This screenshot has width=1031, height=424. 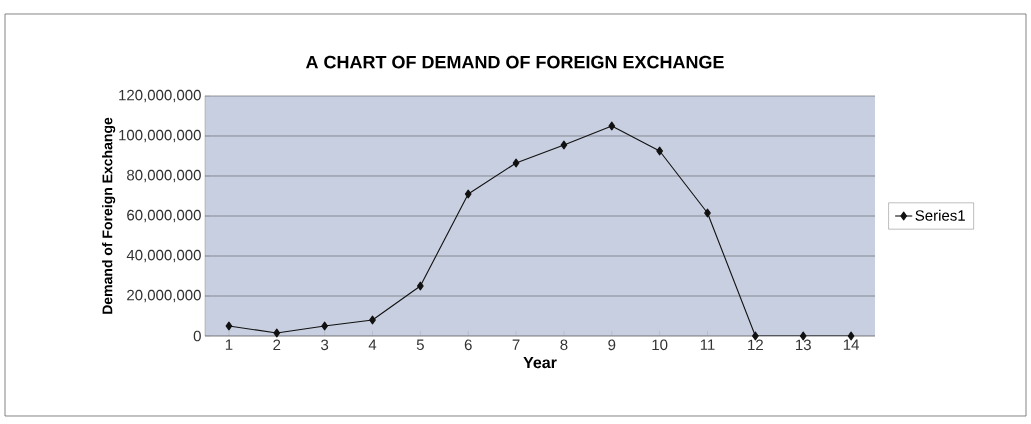 What do you see at coordinates (660, 345) in the screenshot?
I see `x-tick-label: 10` at bounding box center [660, 345].